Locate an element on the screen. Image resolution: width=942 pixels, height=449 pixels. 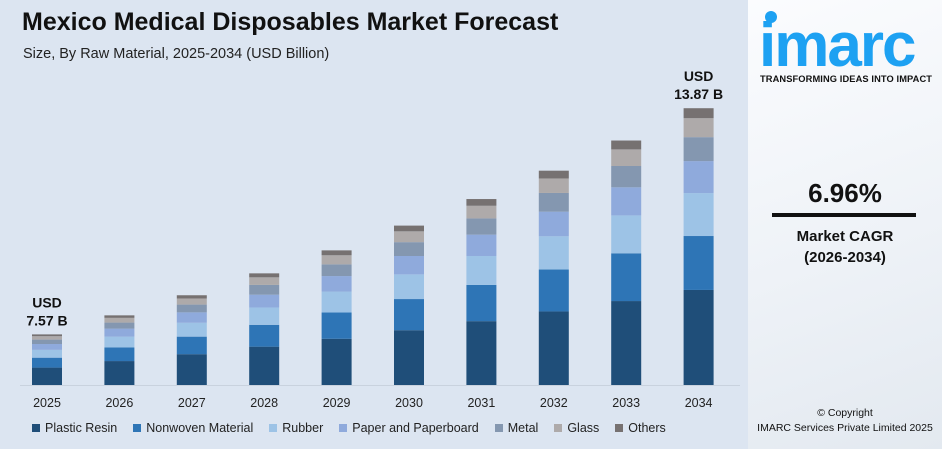
bar-segment-others-2030 is located at coordinates (409, 228).